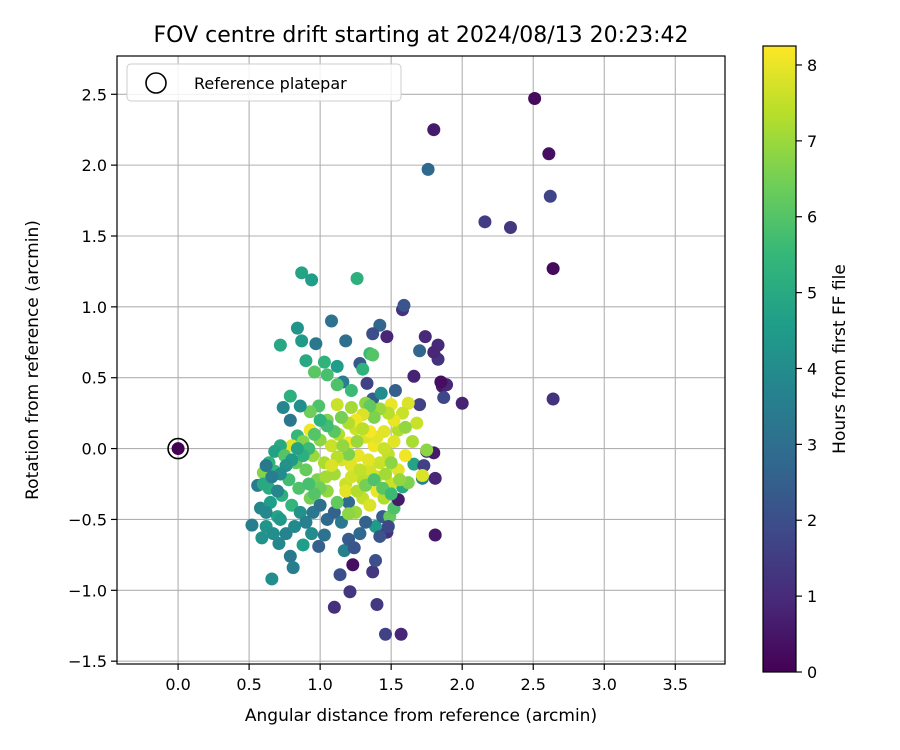 This screenshot has height=750, width=900. Describe the element at coordinates (675, 684) in the screenshot. I see `x-tick-label: 3.5` at that location.